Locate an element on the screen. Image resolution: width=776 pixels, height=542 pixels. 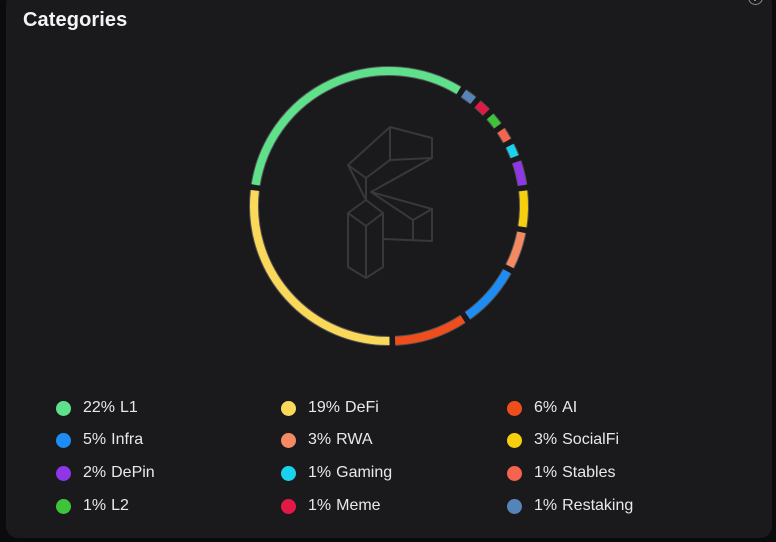
donut-segment-infra is located at coordinates (488, 294).